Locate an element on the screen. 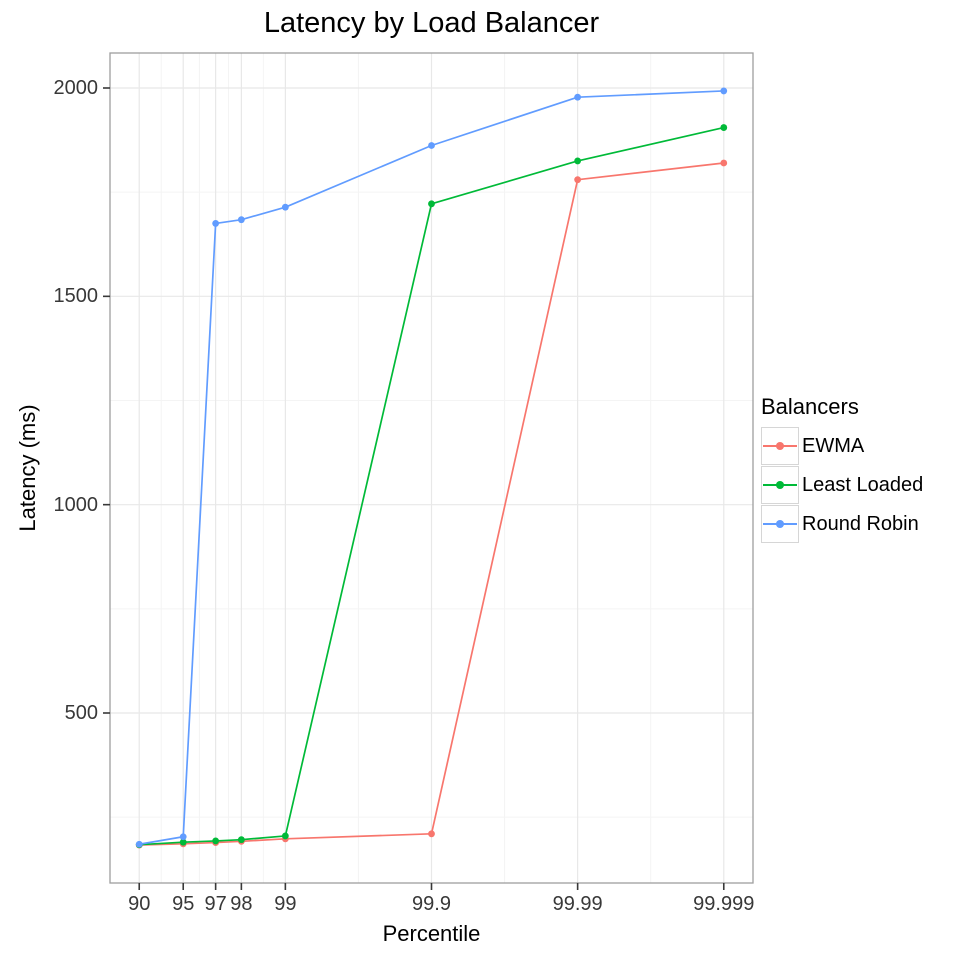  legend-item-round-robin: Round Robin is located at coordinates (842, 524).